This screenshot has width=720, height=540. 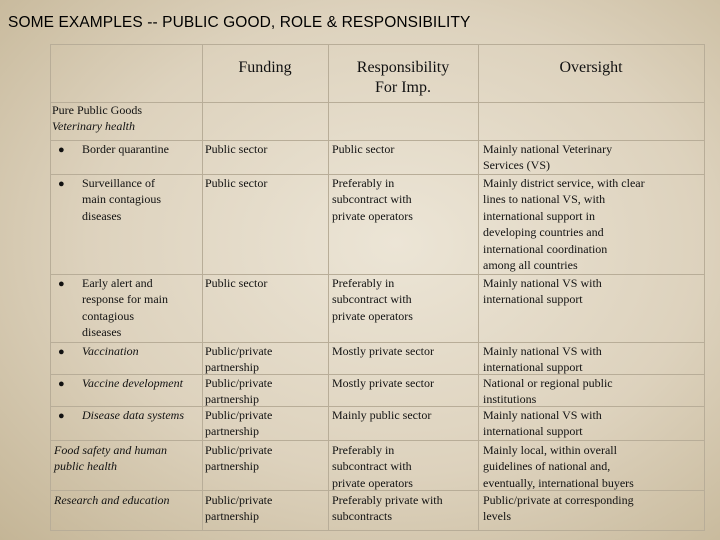 What do you see at coordinates (110, 450) in the screenshot?
I see `row-label-line: Food safety and human` at bounding box center [110, 450].